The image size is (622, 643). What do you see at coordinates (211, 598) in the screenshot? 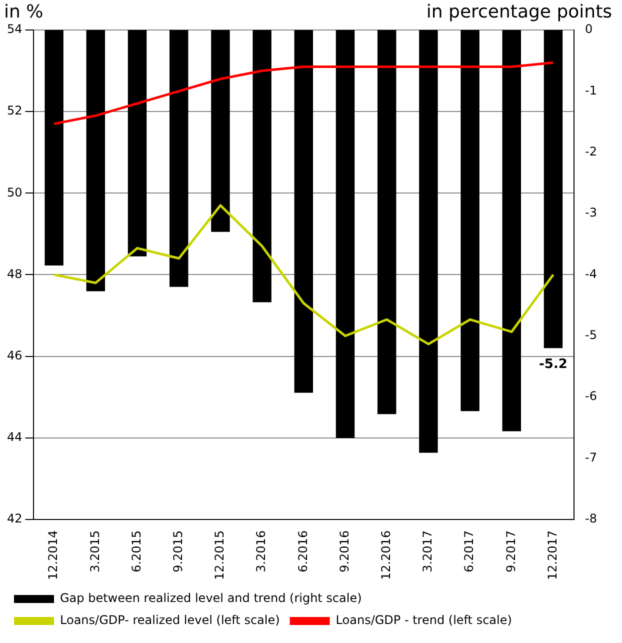
I see `legend-label: Gap between realized level and trend (right scale)` at bounding box center [211, 598].